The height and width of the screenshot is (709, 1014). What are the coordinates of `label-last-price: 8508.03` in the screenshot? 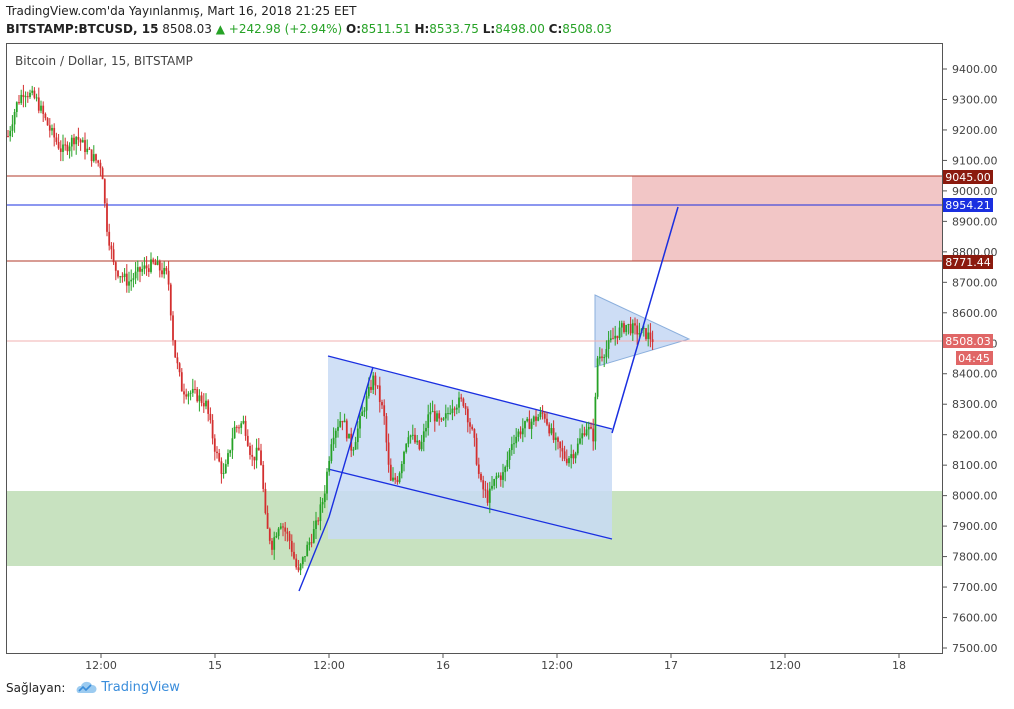 It's located at (968, 341).